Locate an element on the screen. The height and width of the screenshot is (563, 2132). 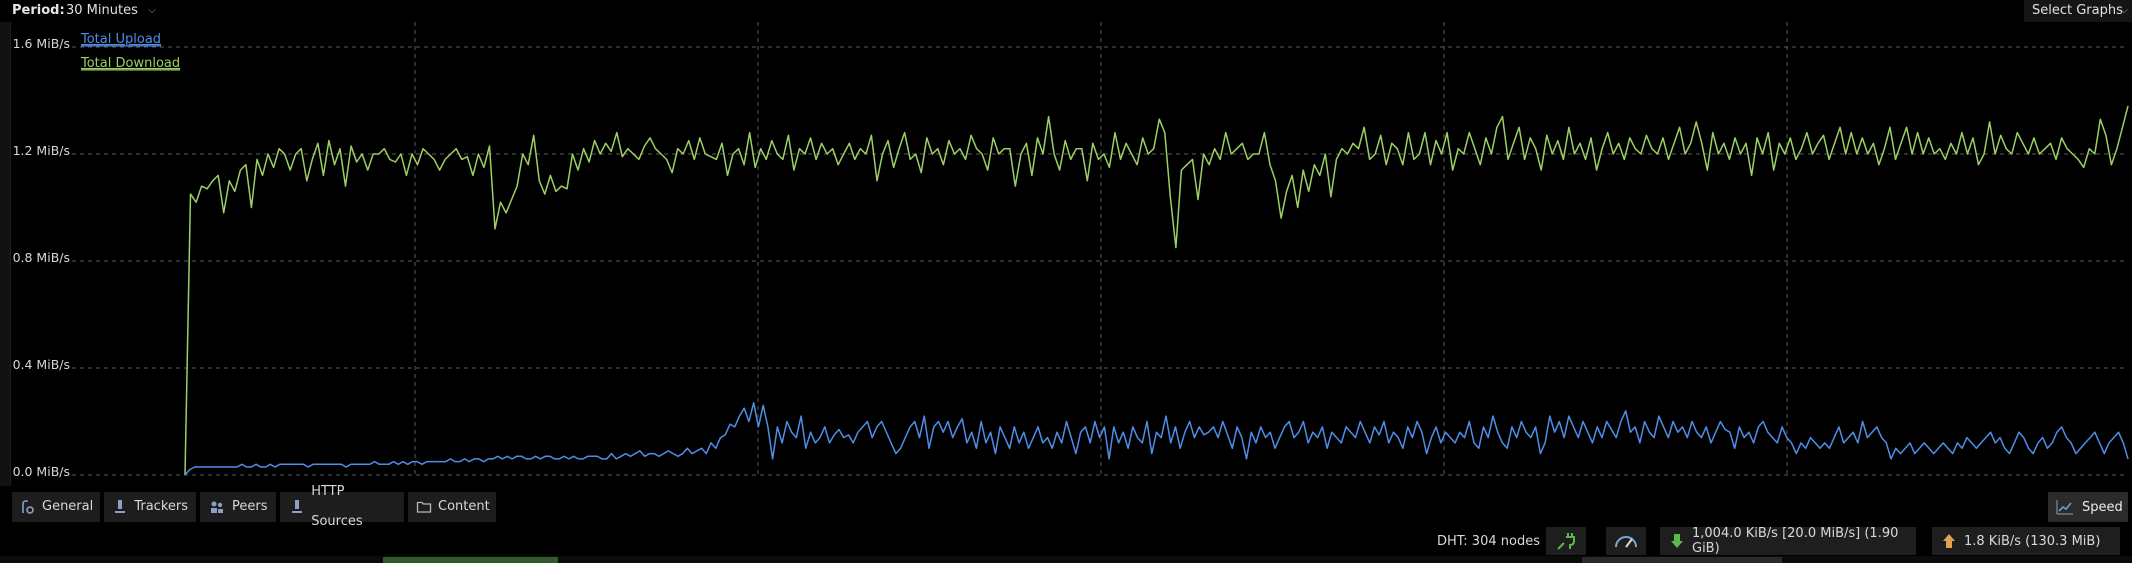
select-graphs-label: Select Graphs is located at coordinates (2077, 10).